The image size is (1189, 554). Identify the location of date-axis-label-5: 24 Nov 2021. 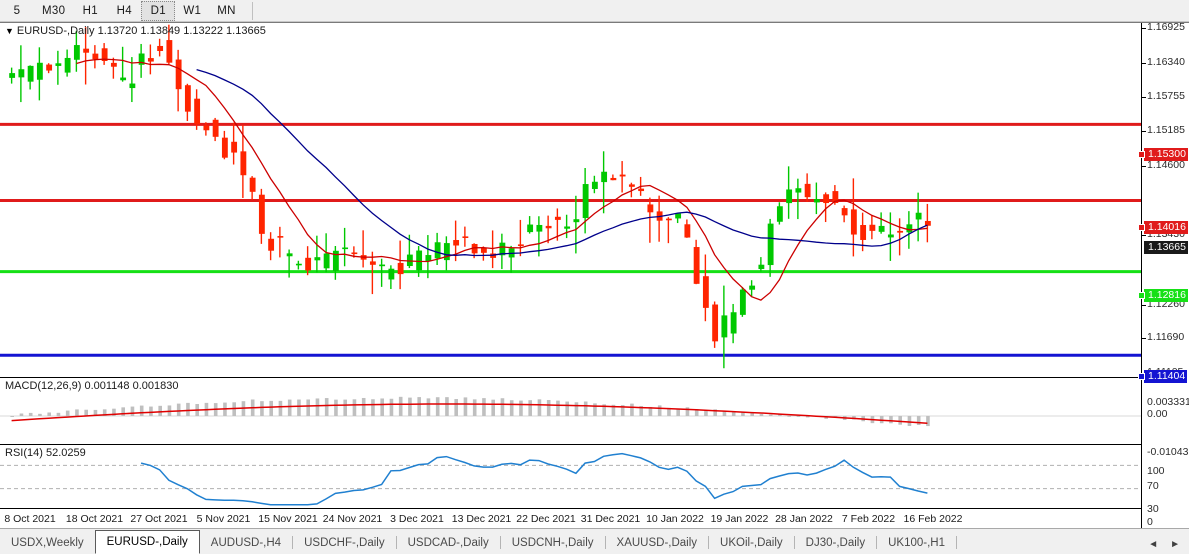
(352, 519).